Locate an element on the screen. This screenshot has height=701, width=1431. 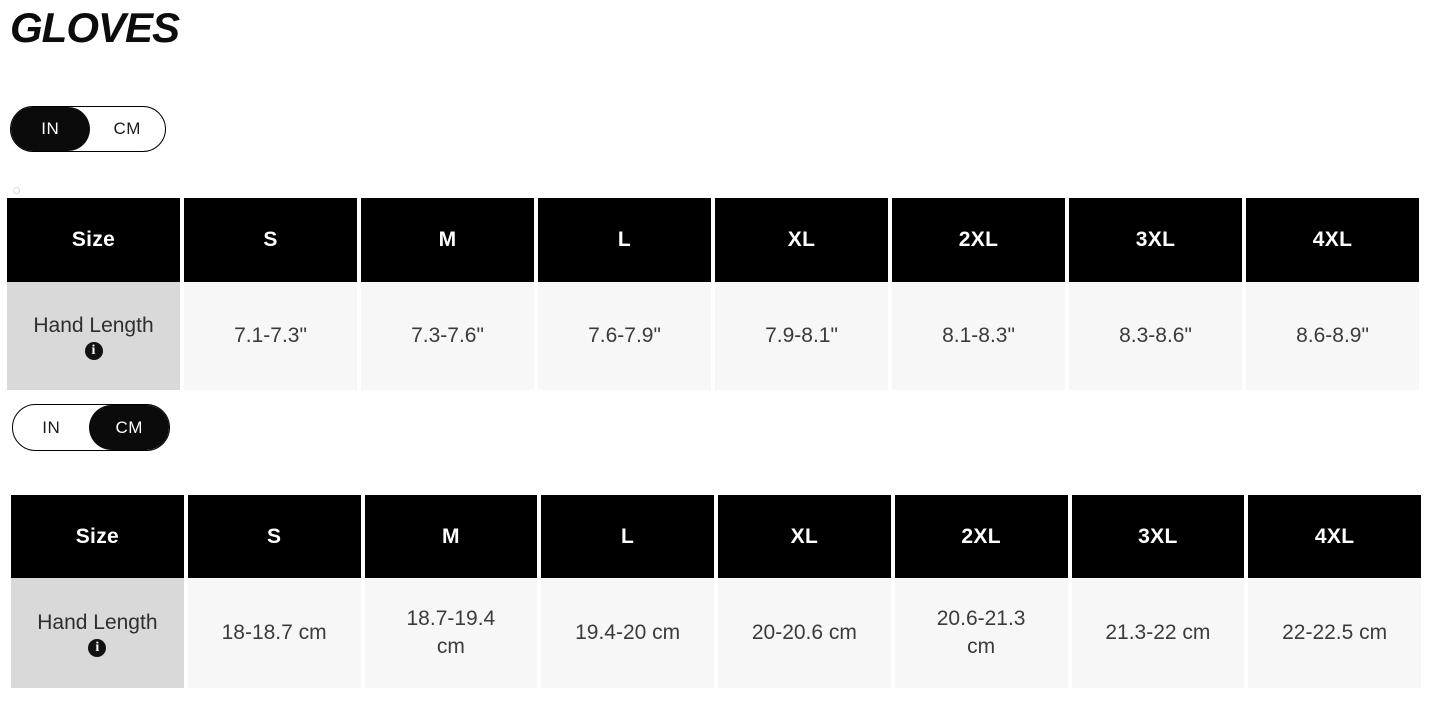
size-value-s: 7.1-7.3" is located at coordinates (270, 336).